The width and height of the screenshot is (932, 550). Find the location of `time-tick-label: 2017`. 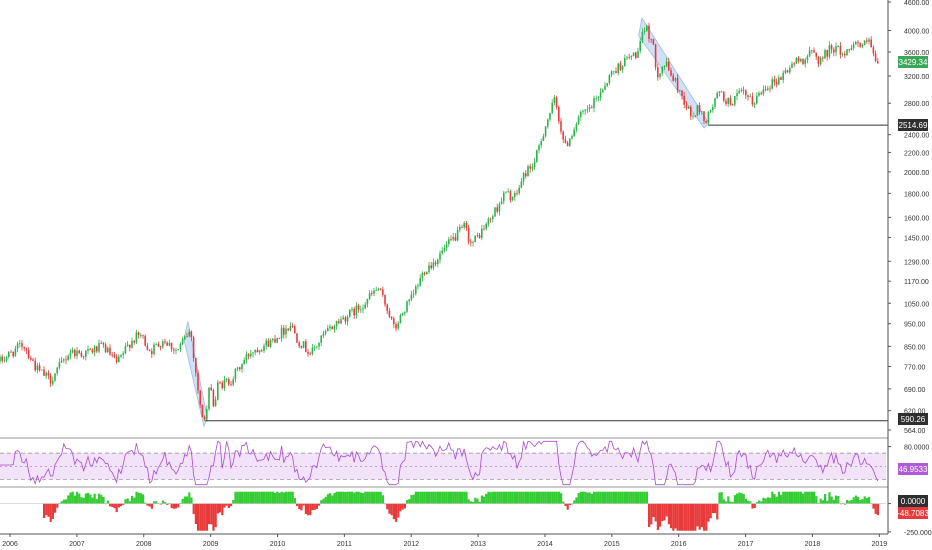

time-tick-label: 2017 is located at coordinates (746, 544).